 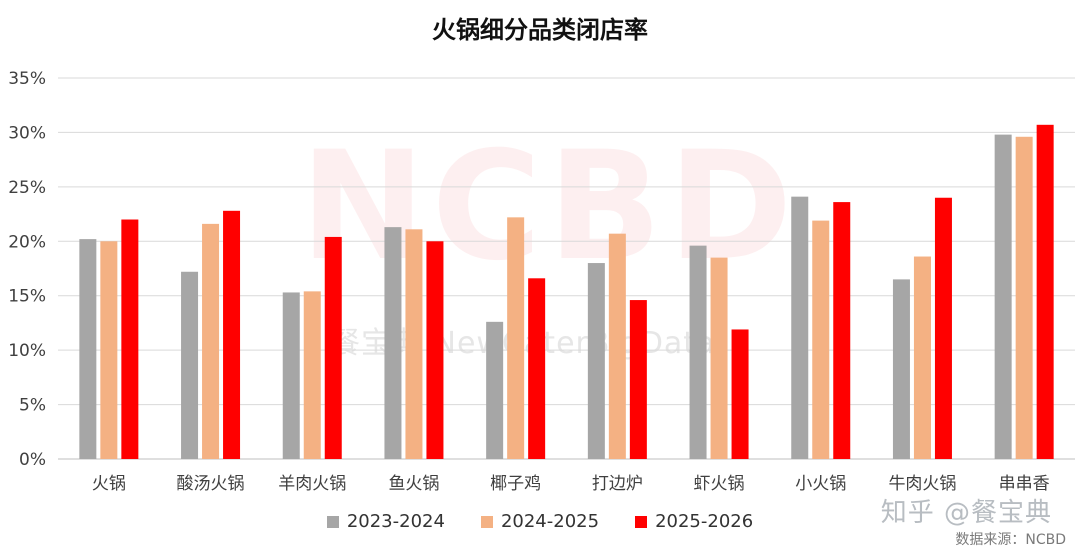 I want to click on y-tick-label: 30%, so click(x=27, y=133).